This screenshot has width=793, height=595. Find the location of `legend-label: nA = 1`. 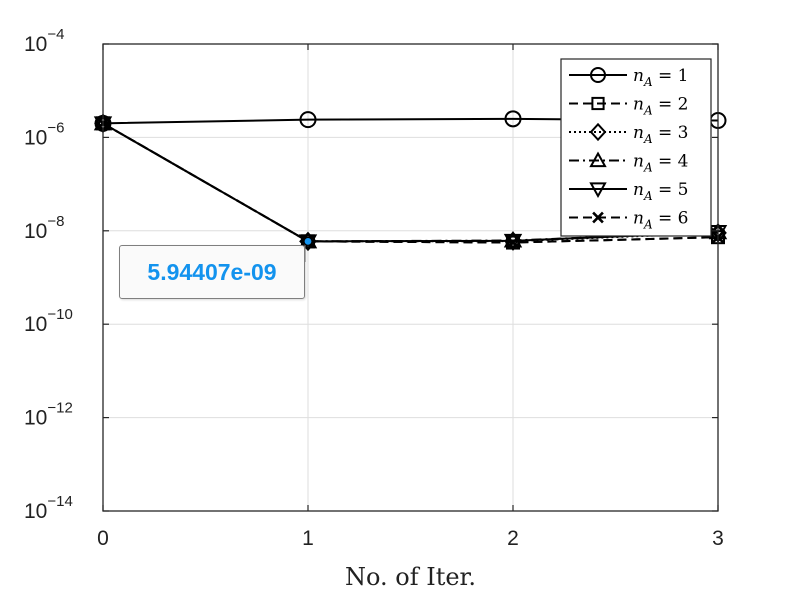

legend-label: nA = 1 is located at coordinates (661, 77).